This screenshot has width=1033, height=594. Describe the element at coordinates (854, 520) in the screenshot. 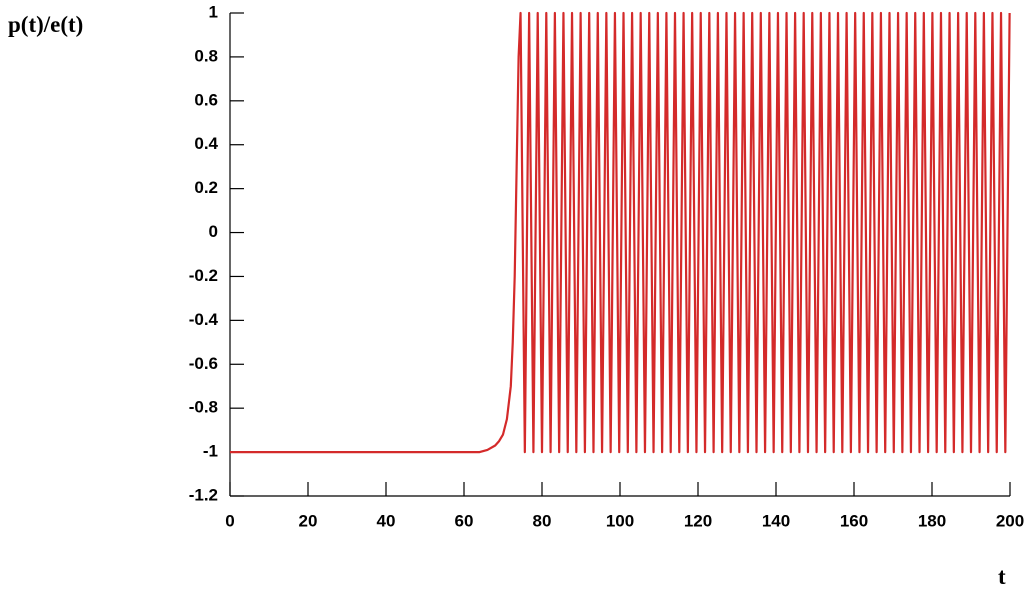

I see `x-tick-label: 160` at that location.